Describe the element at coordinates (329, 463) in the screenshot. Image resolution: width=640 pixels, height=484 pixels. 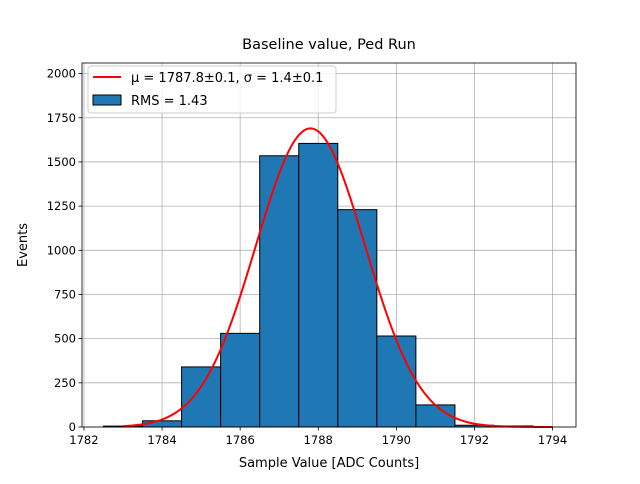
I see `x-axis-label: Sample Value [ADC Counts]` at that location.